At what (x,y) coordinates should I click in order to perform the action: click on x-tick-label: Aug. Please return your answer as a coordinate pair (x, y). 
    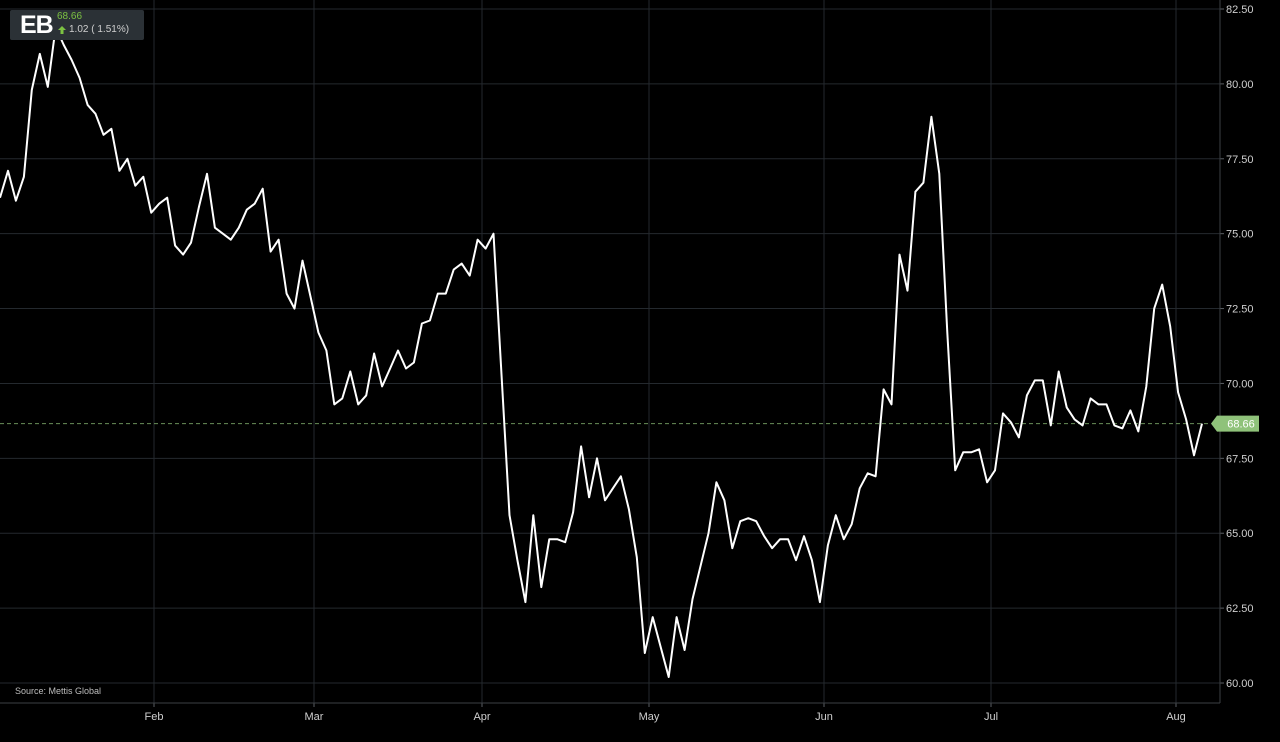
    Looking at the image, I should click on (1176, 717).